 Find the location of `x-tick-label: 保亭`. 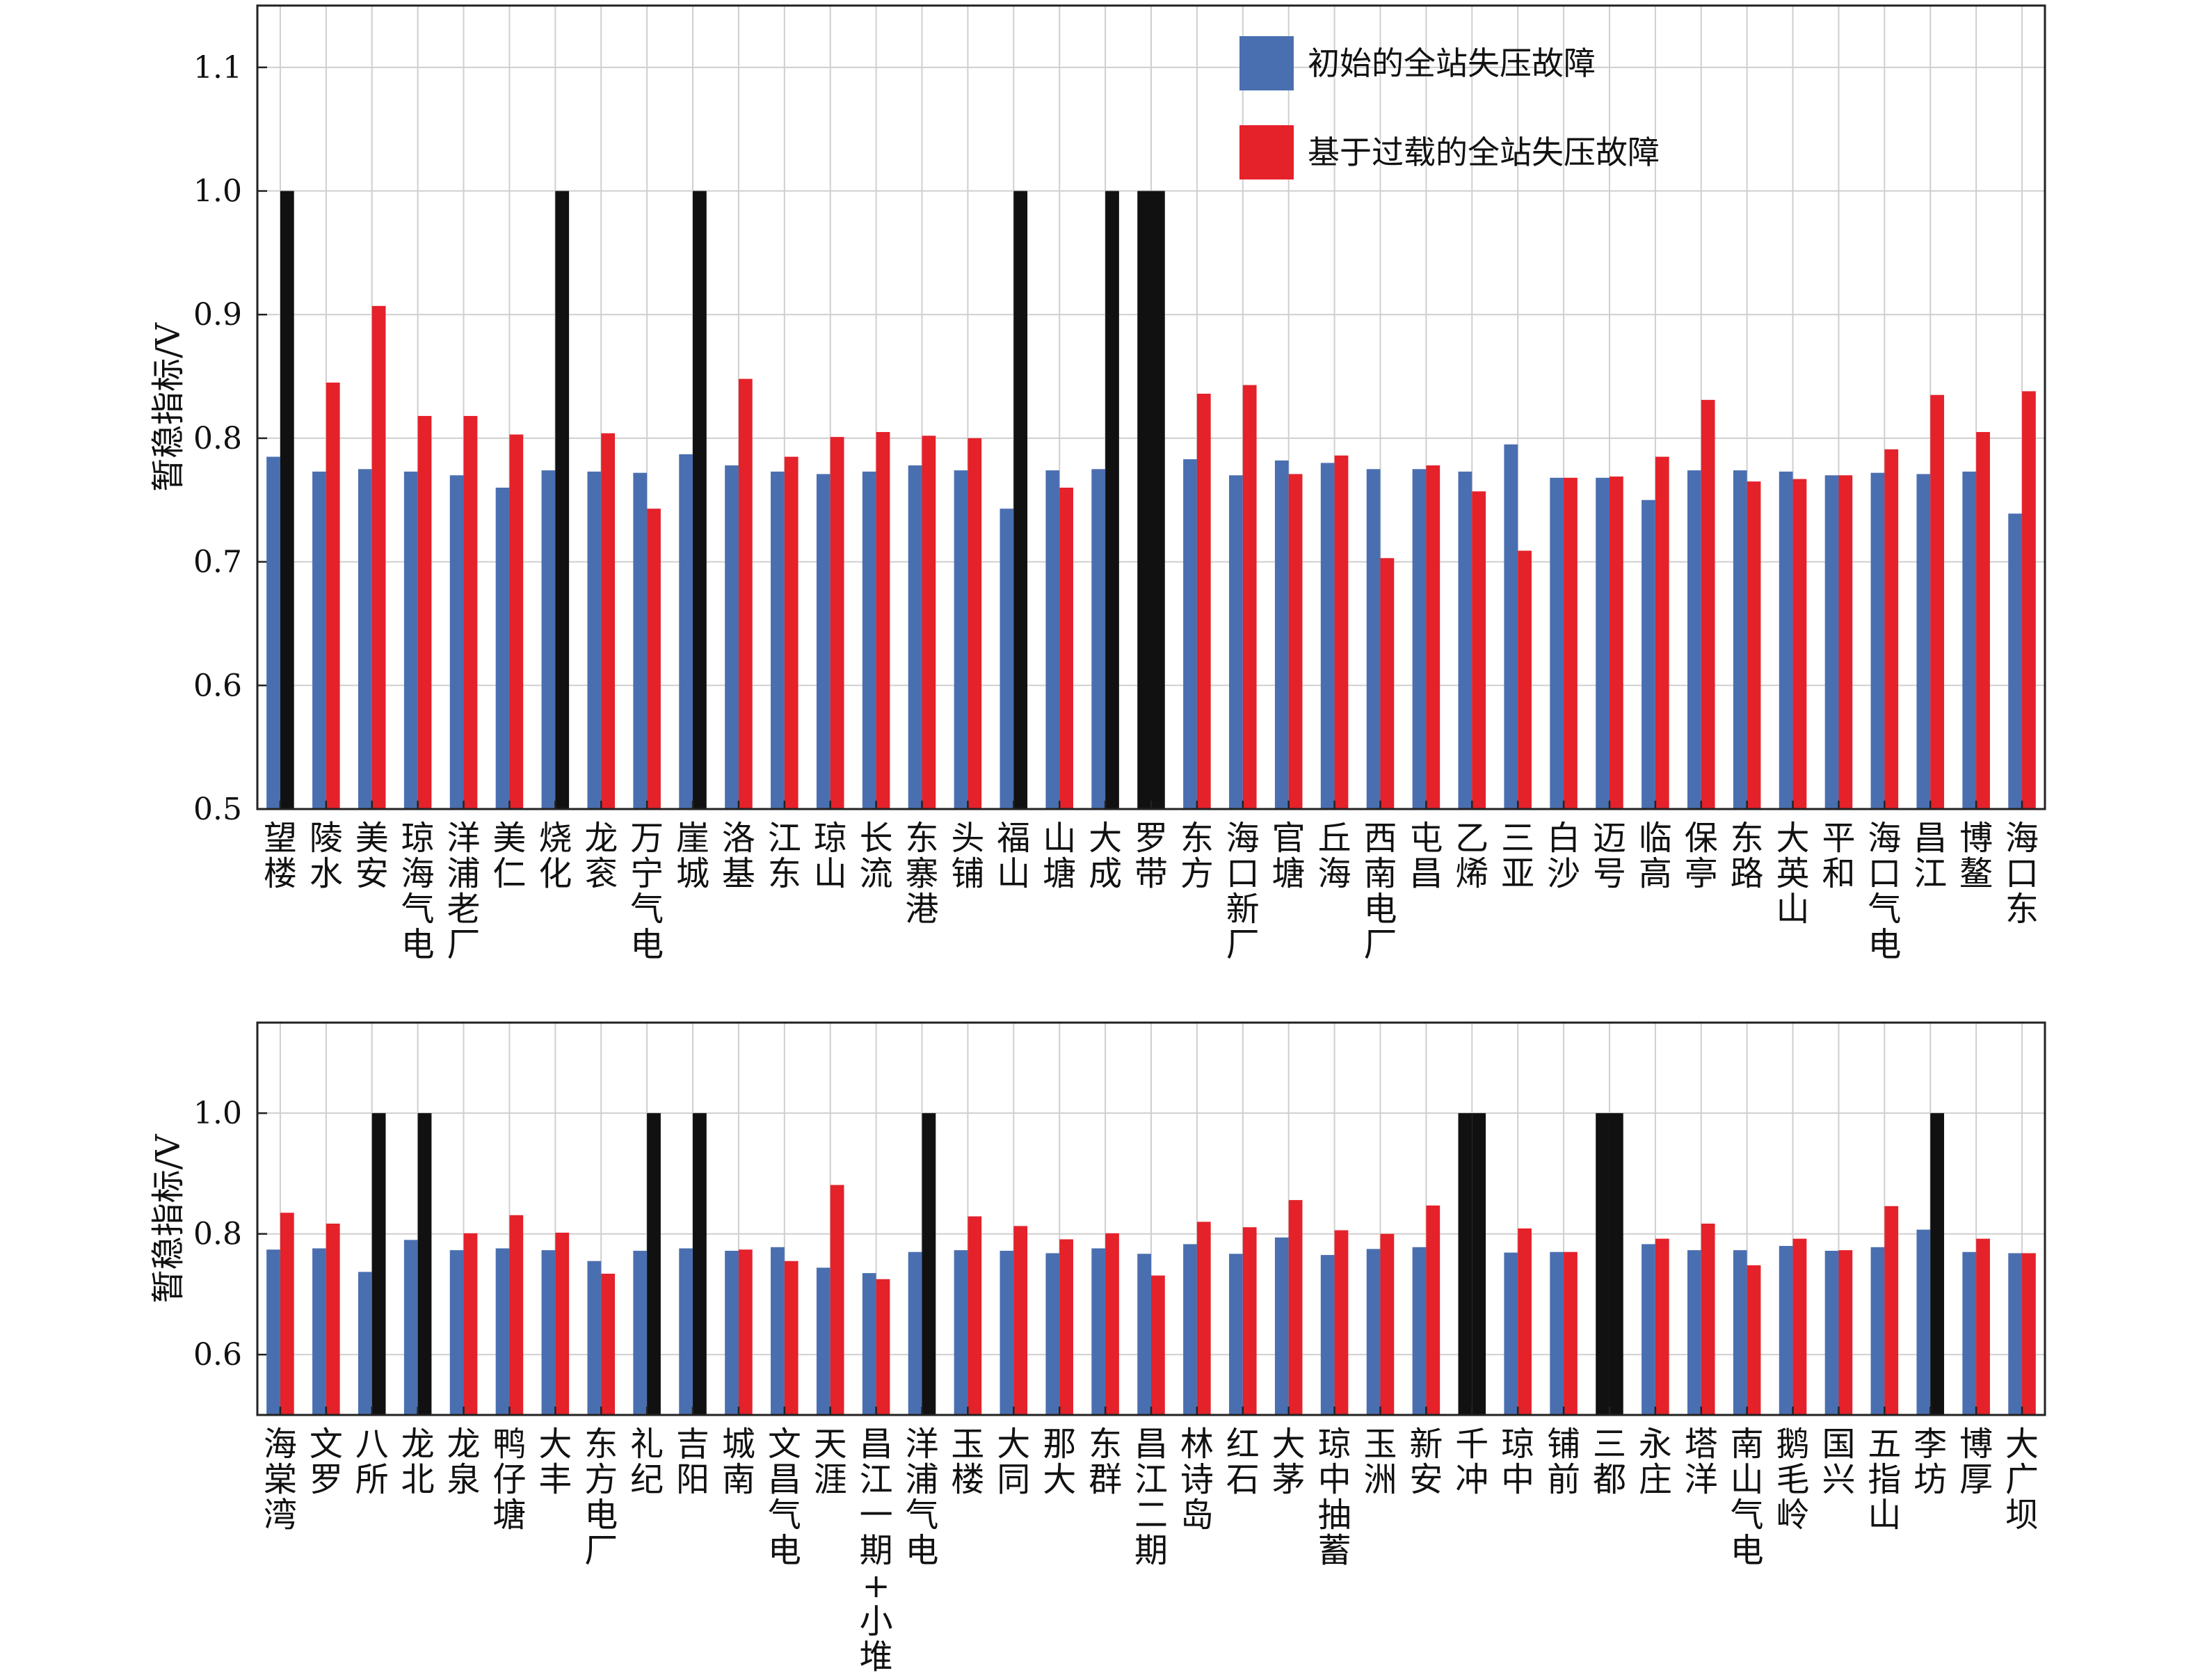

x-tick-label: 保亭 is located at coordinates (1702, 856).